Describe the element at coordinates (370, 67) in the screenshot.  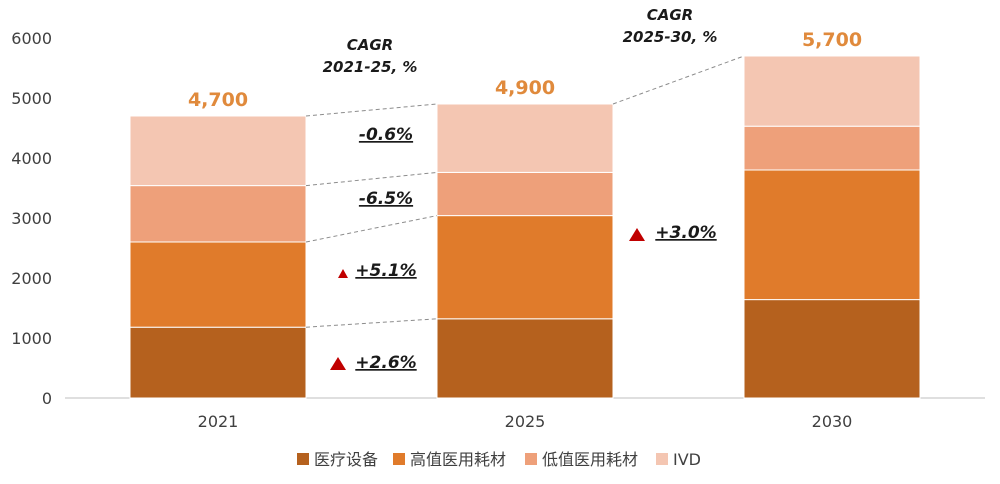
I see `cagr-2021-25-title-line2: 2021-25, %` at that location.